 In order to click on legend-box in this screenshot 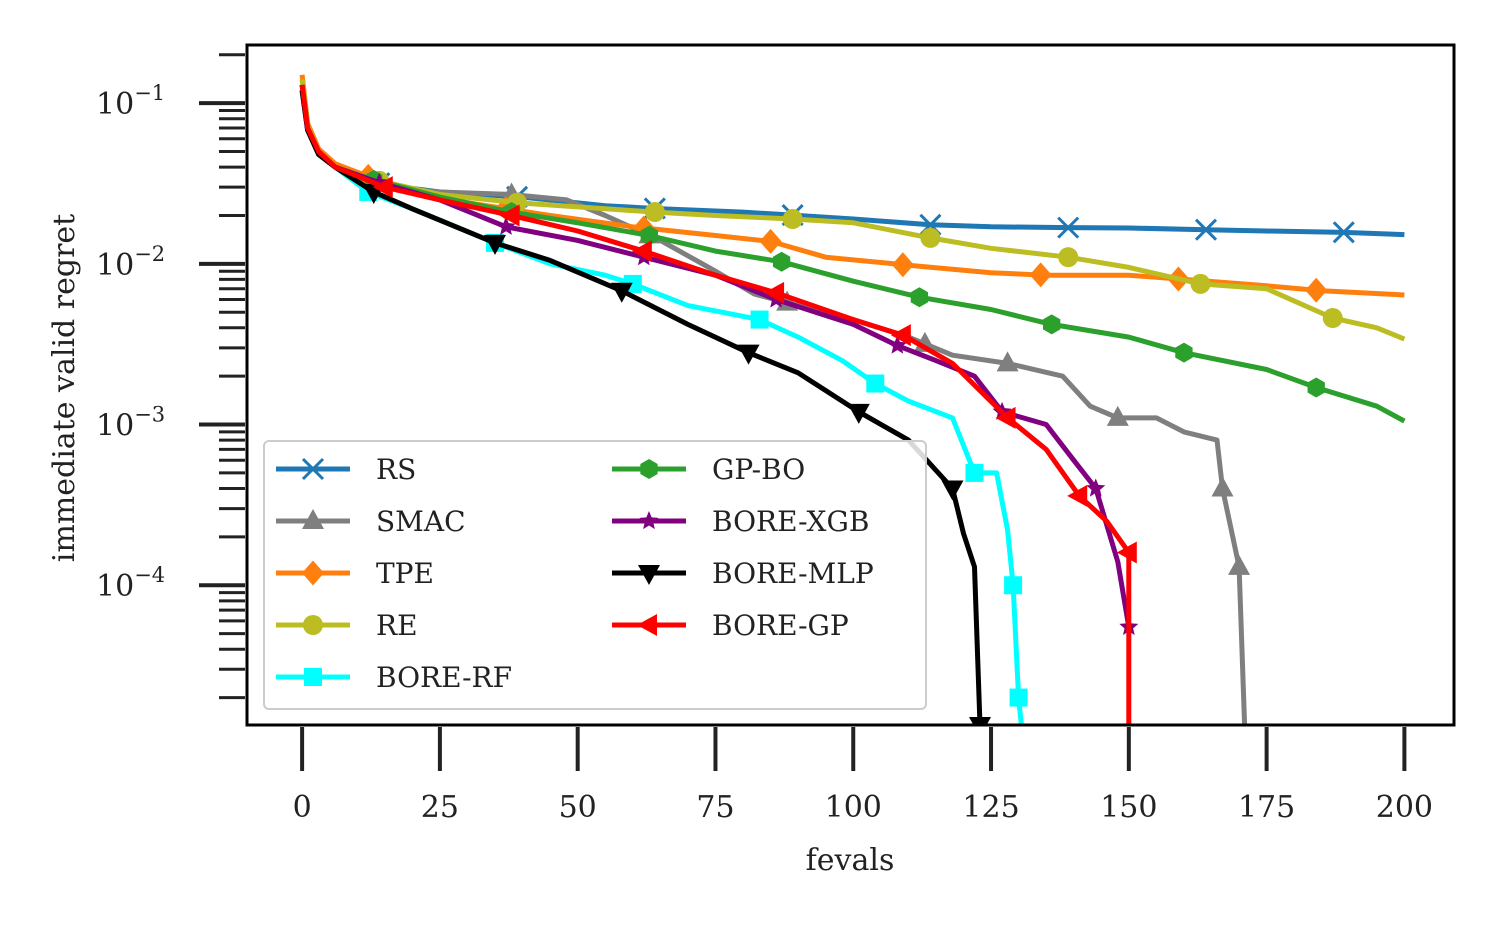, I will do `click(595, 575)`.